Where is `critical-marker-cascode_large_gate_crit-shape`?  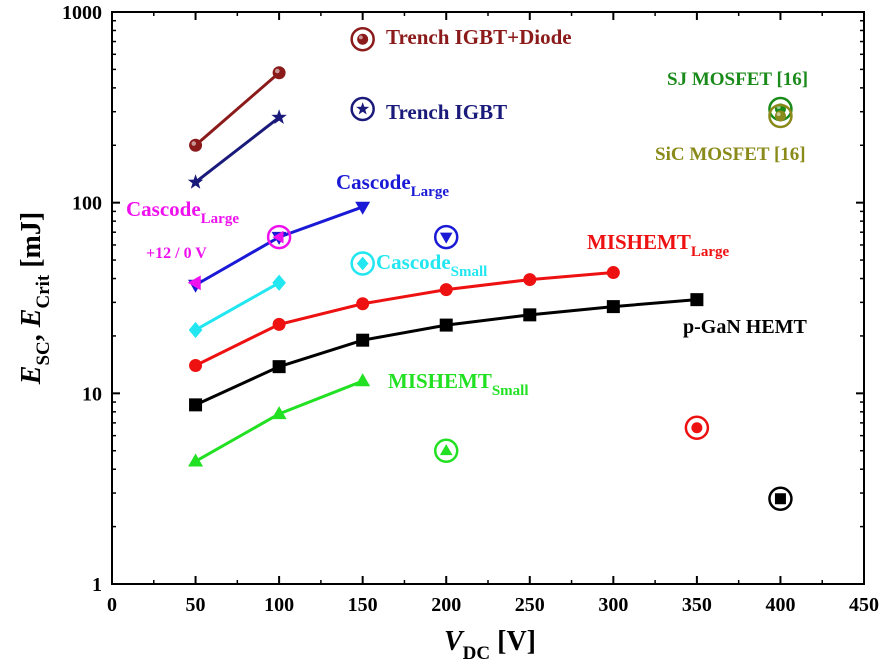
critical-marker-cascode_large_gate_crit-shape is located at coordinates (278, 237).